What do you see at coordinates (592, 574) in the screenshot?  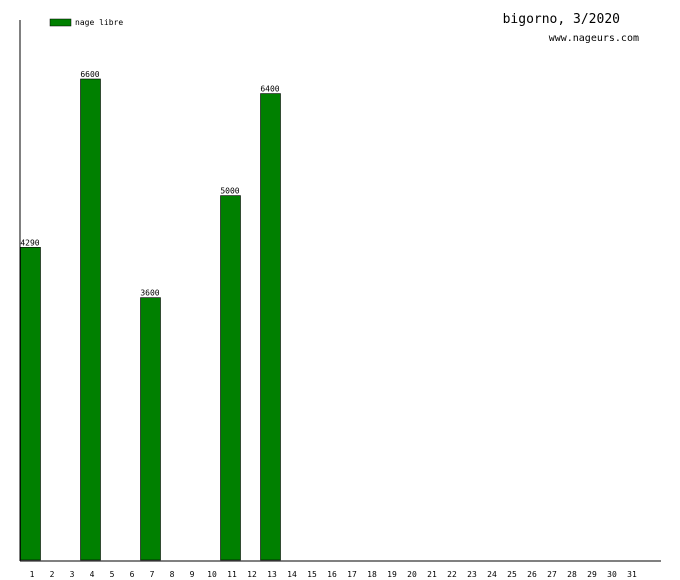 I see `x-tick-label: 29` at bounding box center [592, 574].